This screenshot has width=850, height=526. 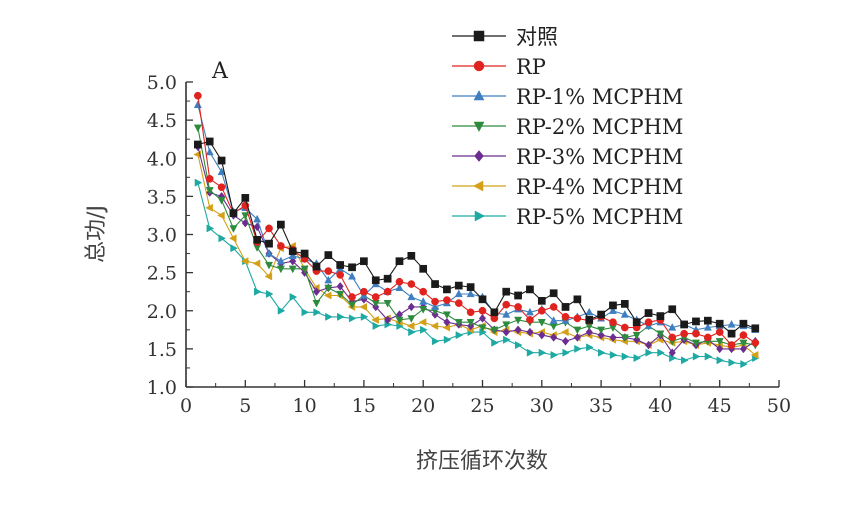 I want to click on x-axis-title: 挤压循环次数, so click(x=482, y=461).